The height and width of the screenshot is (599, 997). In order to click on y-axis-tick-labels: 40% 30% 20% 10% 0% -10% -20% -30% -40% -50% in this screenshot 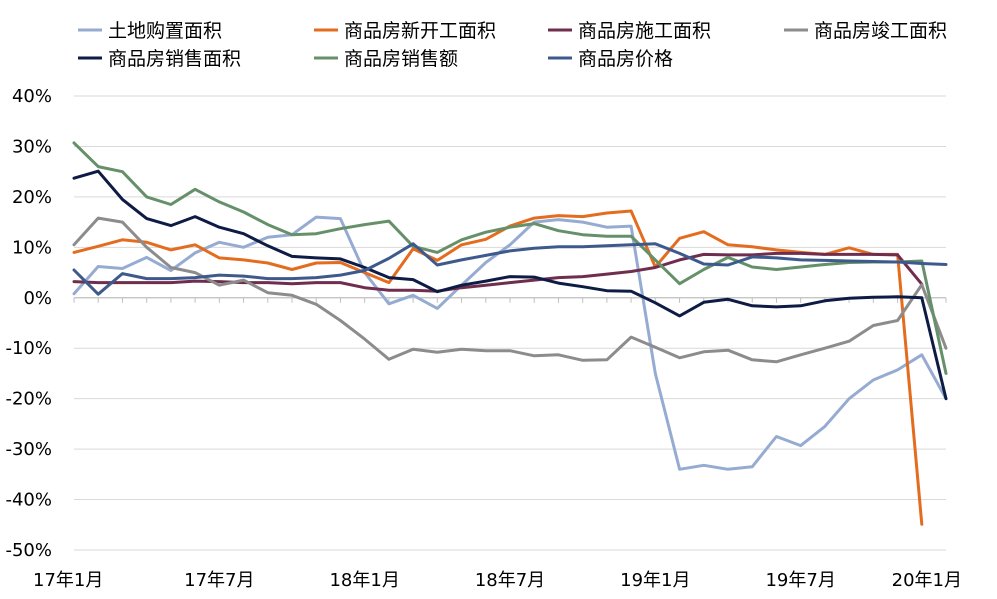, I will do `click(28, 323)`.